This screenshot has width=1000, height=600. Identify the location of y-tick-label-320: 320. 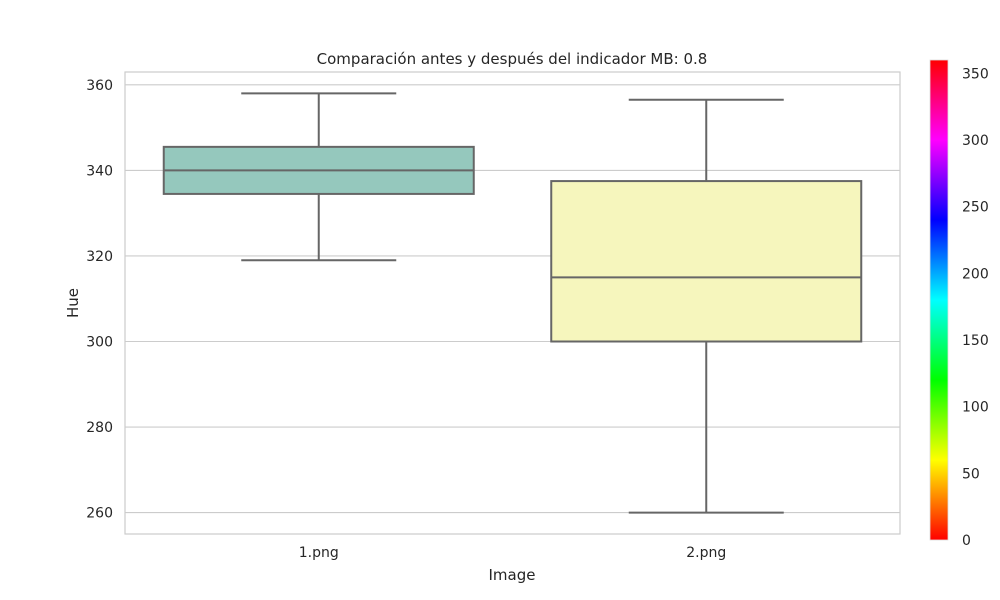
(99, 257).